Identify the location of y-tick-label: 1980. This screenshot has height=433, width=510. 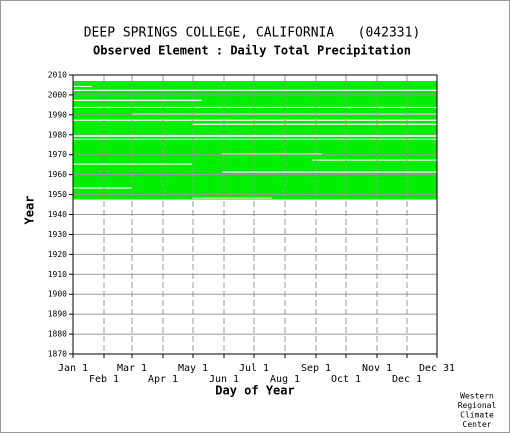
(57, 134).